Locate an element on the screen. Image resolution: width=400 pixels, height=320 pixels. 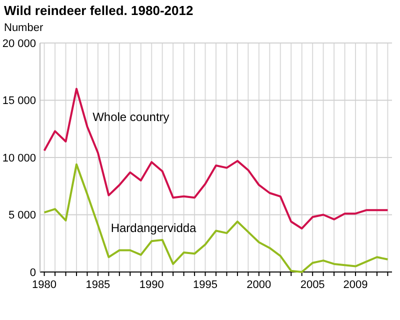
x-tick-label: 2009 is located at coordinates (355, 285).